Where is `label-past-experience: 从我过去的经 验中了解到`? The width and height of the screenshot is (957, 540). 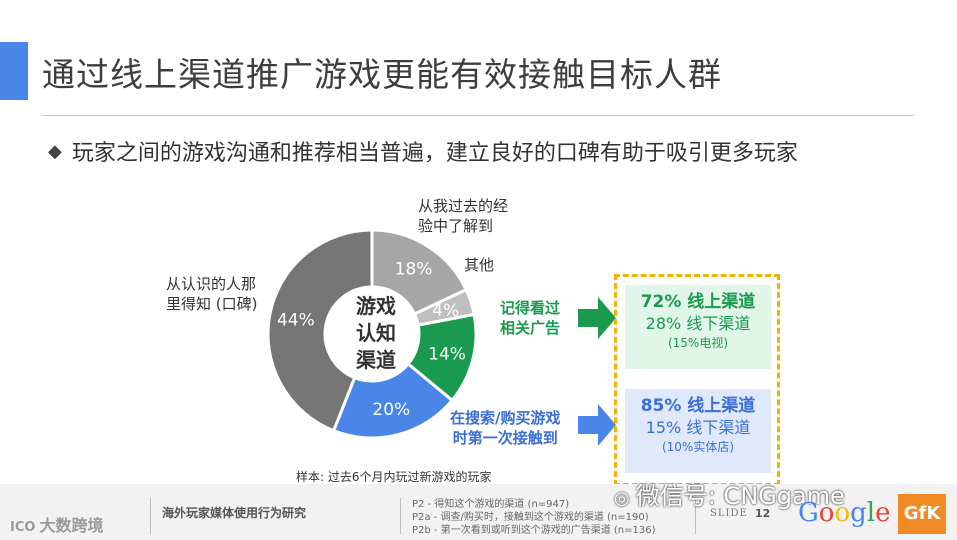
label-past-experience: 从我过去的经 验中了解到 is located at coordinates (463, 216).